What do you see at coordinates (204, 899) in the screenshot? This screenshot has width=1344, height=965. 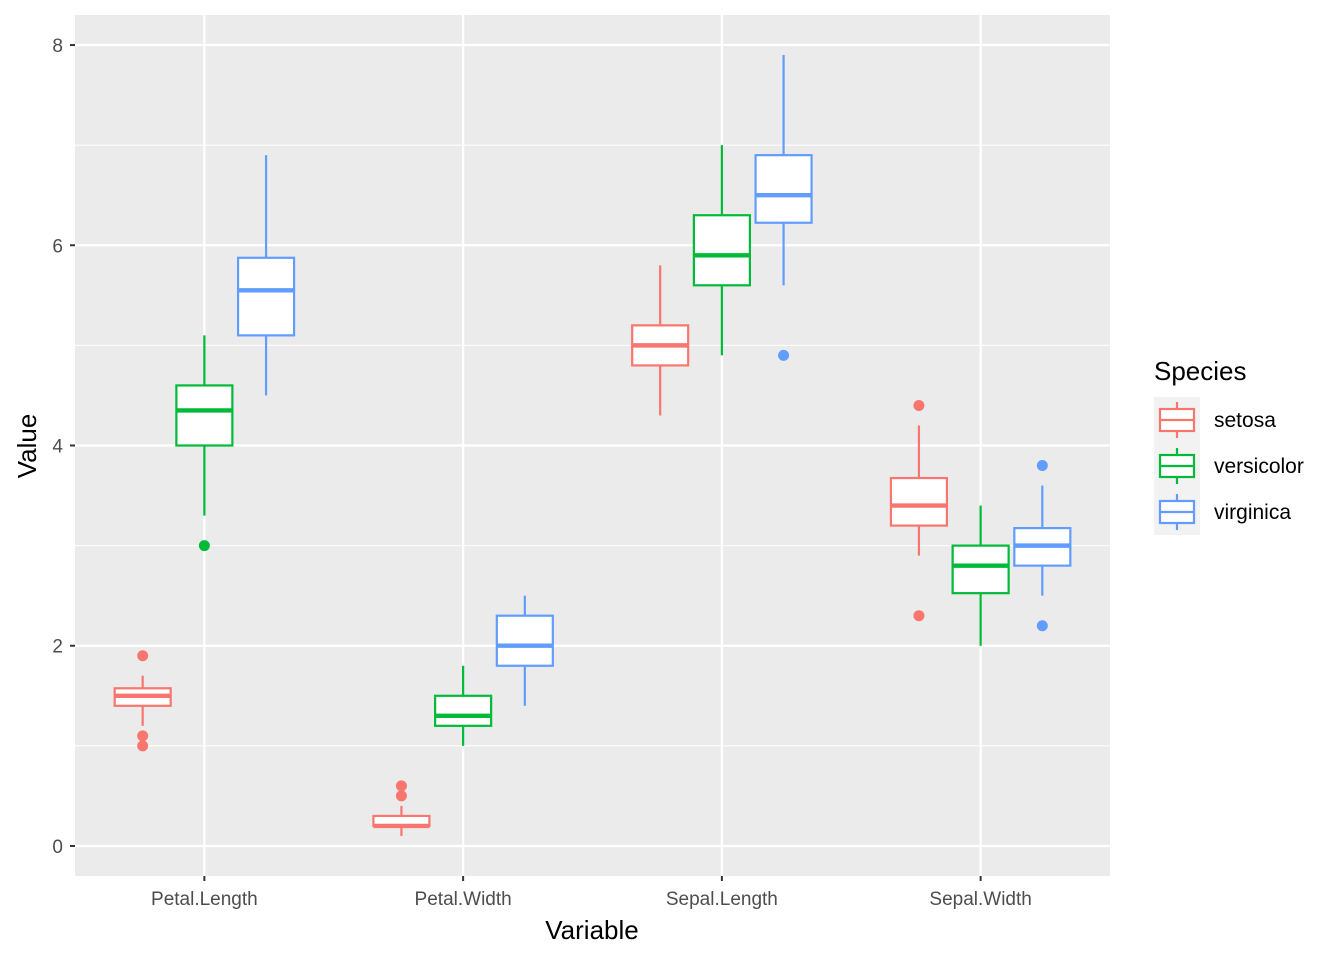 I see `x-tick-label: Petal.Length` at bounding box center [204, 899].